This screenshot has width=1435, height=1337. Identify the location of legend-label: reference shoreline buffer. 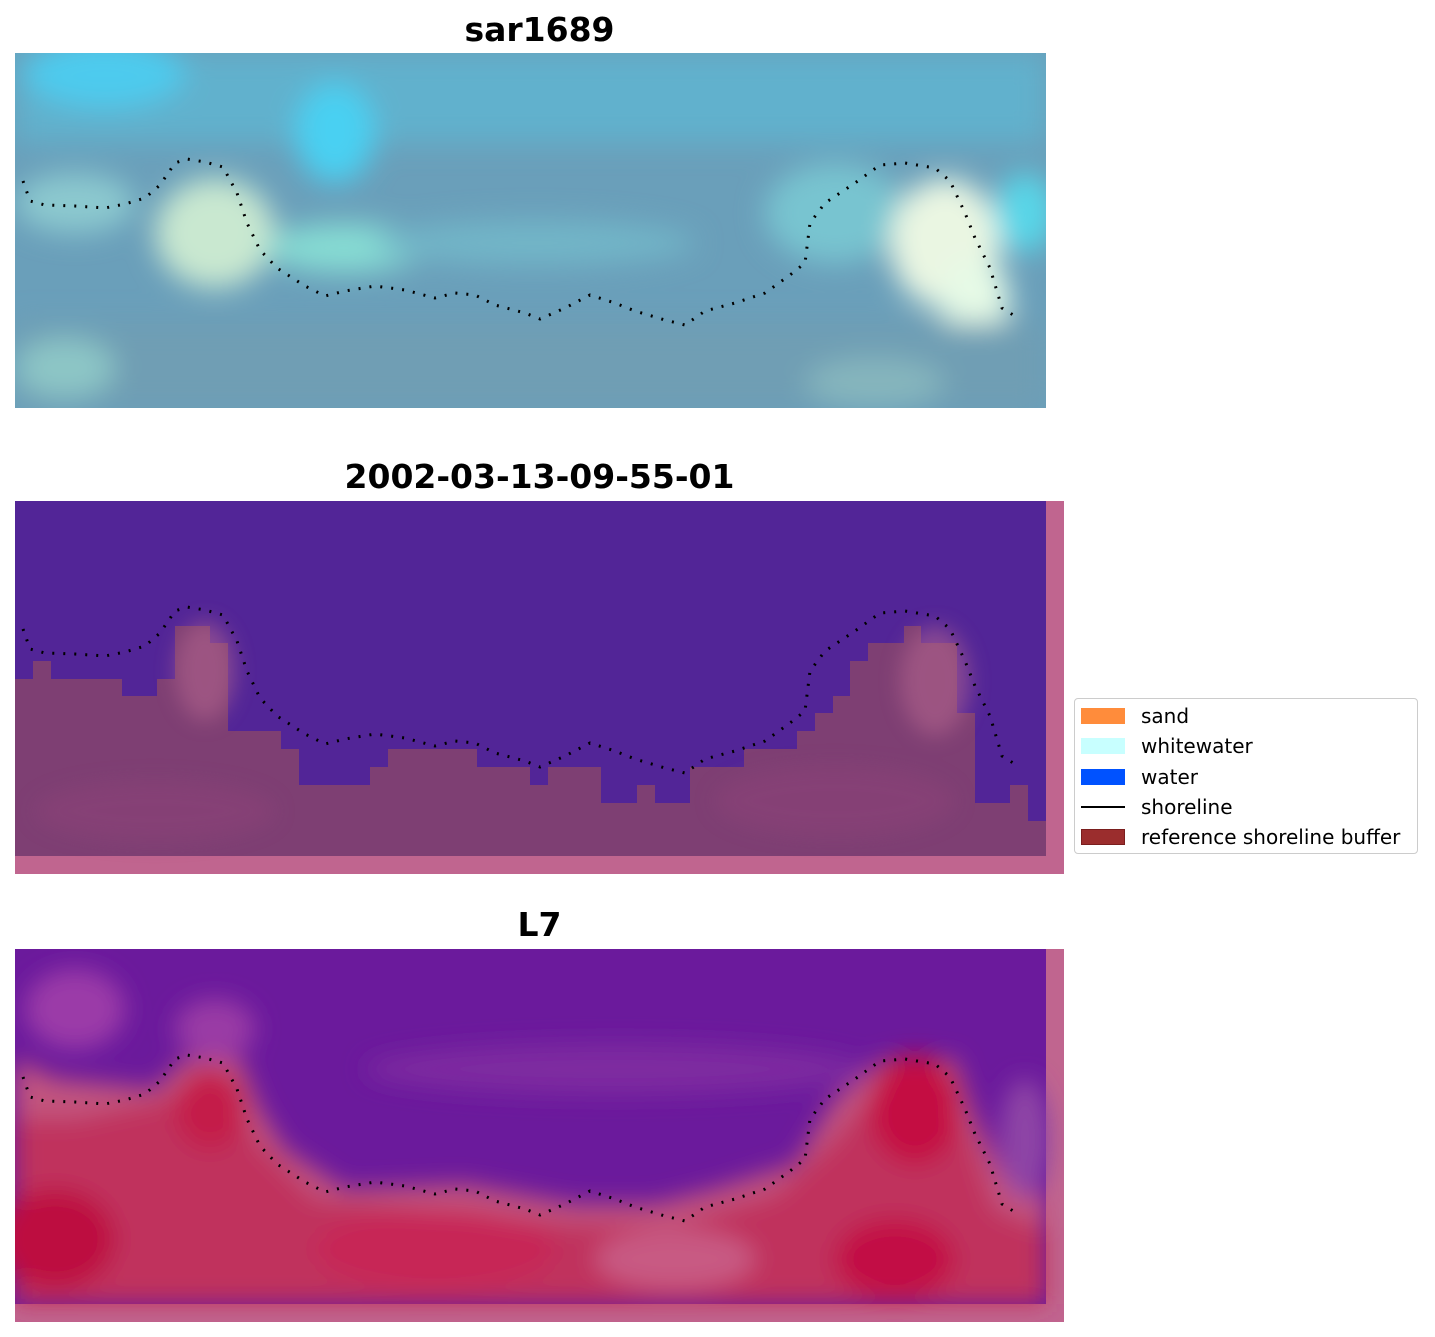
(1271, 837).